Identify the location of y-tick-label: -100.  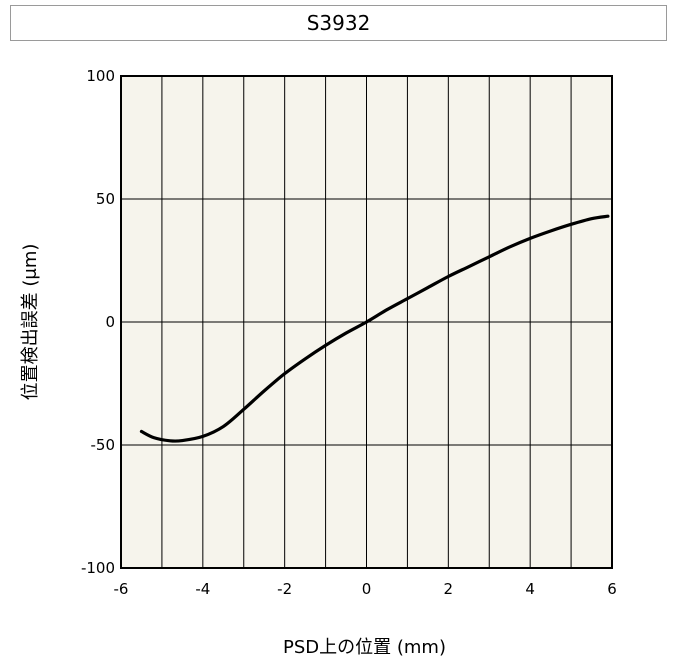
(98, 568).